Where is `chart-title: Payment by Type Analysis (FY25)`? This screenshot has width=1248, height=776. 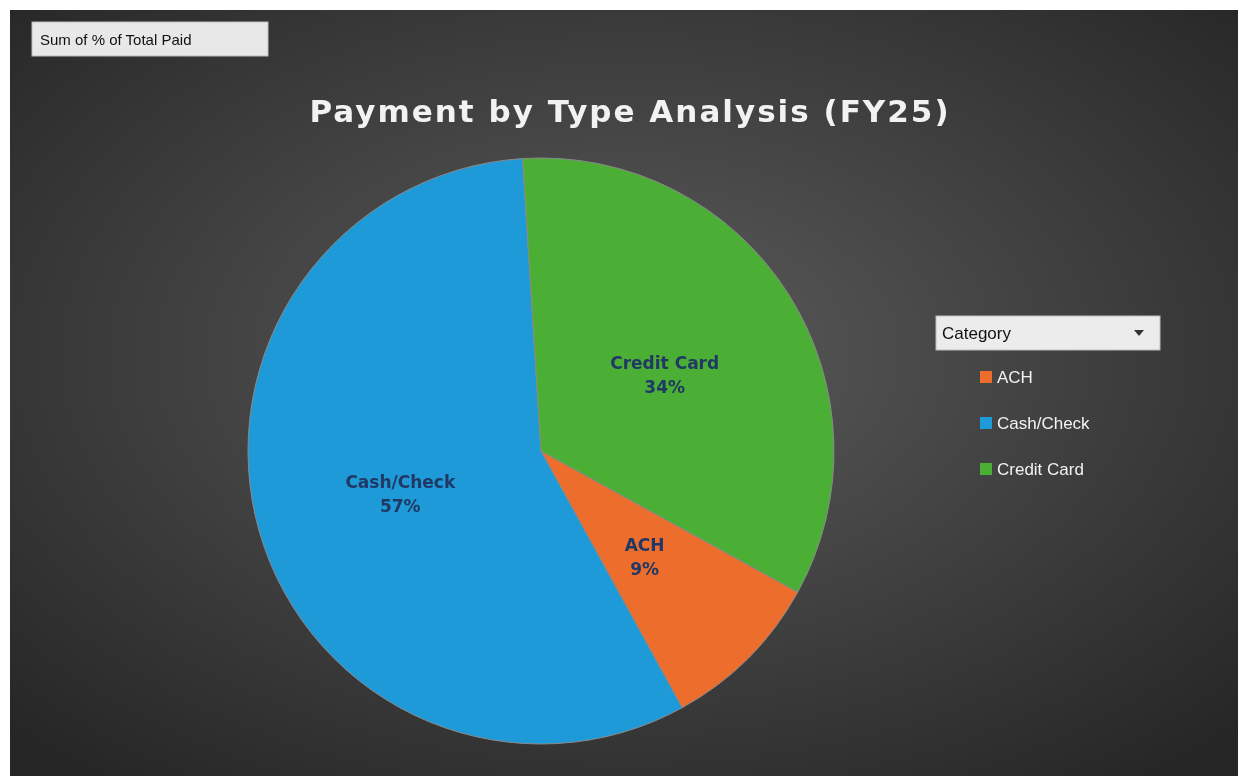 chart-title: Payment by Type Analysis (FY25) is located at coordinates (630, 111).